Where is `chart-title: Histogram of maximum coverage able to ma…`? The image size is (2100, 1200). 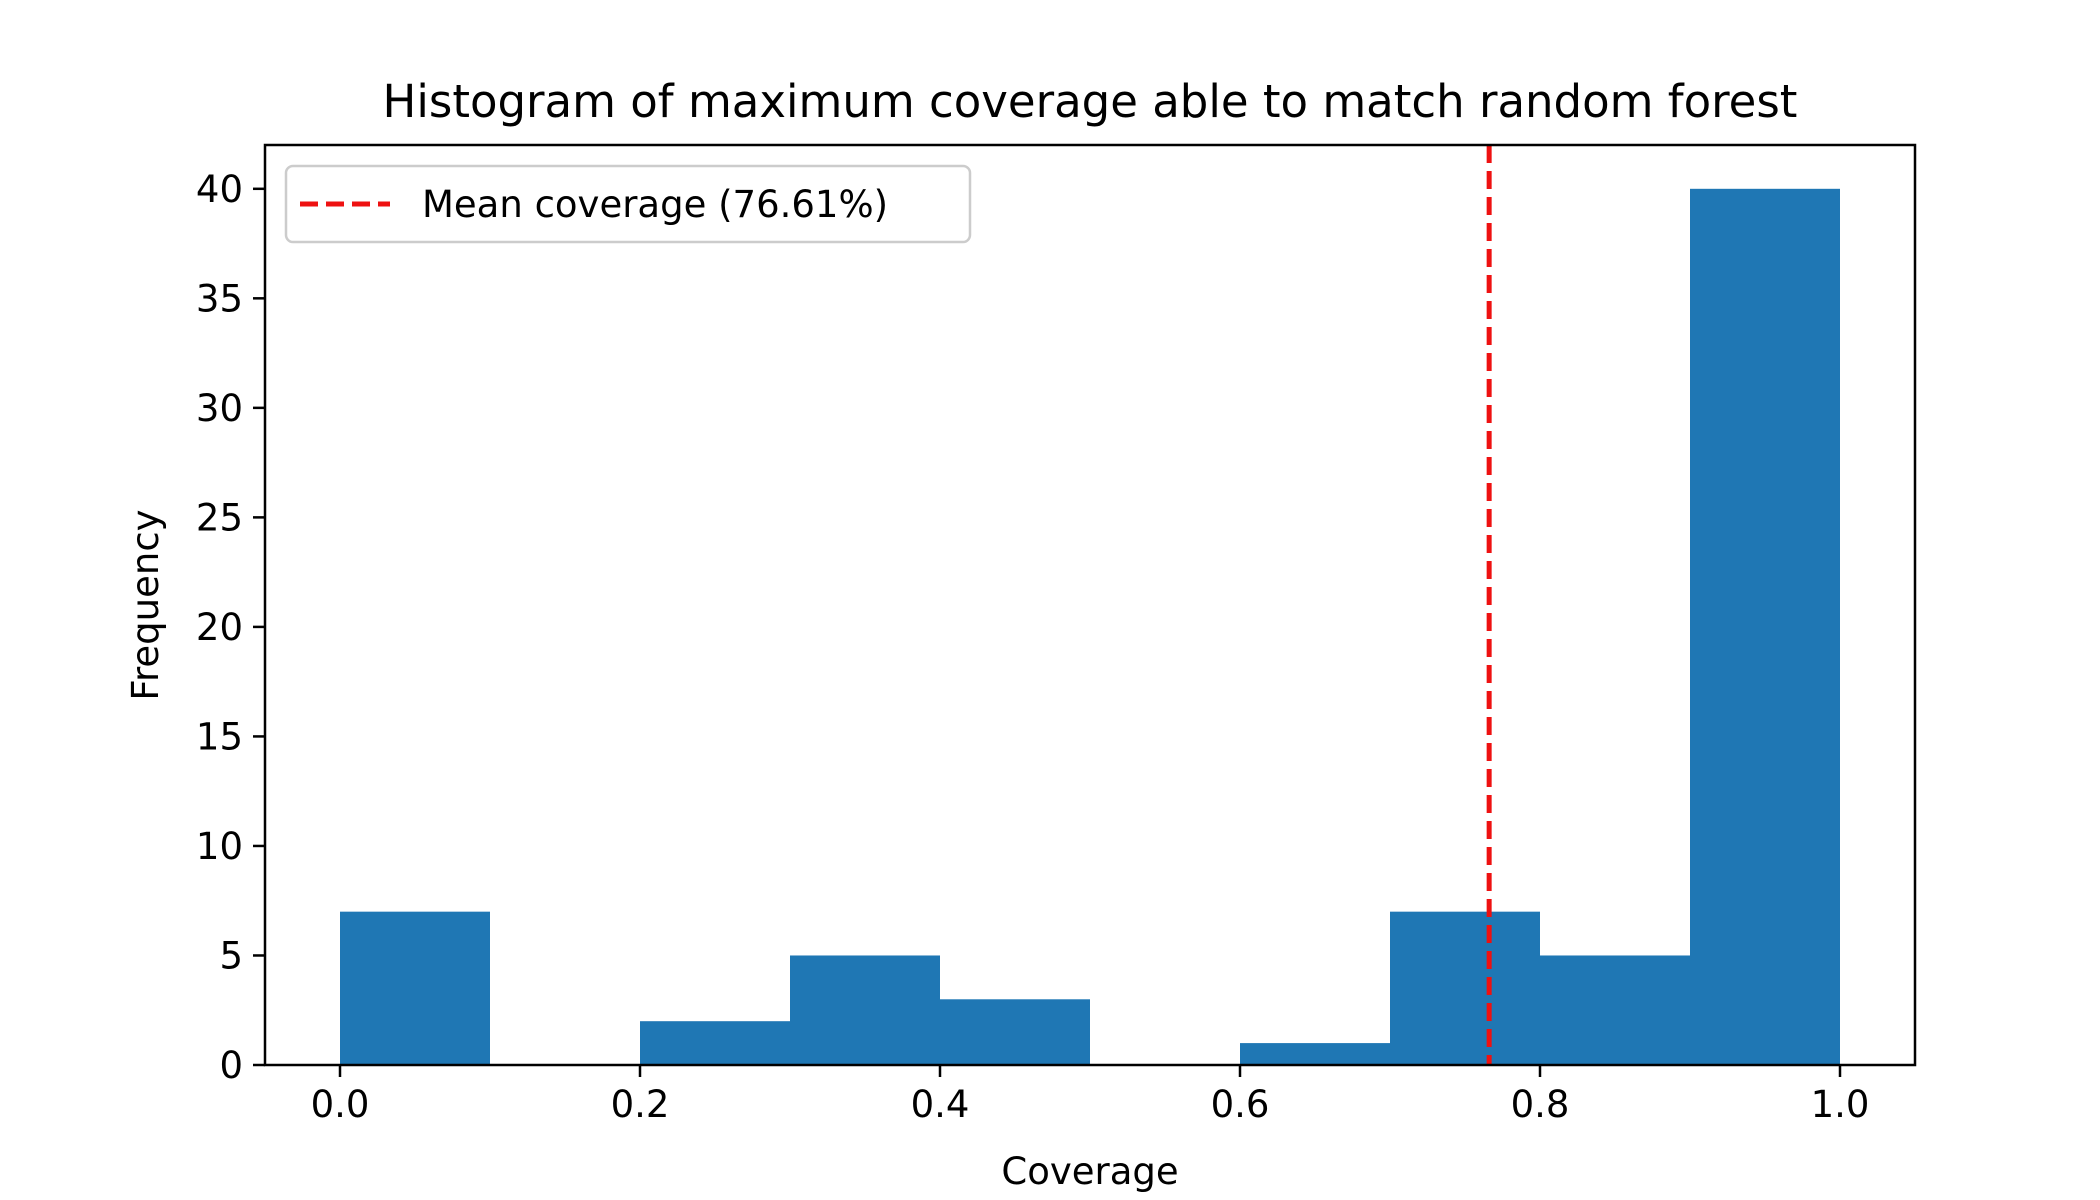 chart-title: Histogram of maximum coverage able to ma… is located at coordinates (1090, 101).